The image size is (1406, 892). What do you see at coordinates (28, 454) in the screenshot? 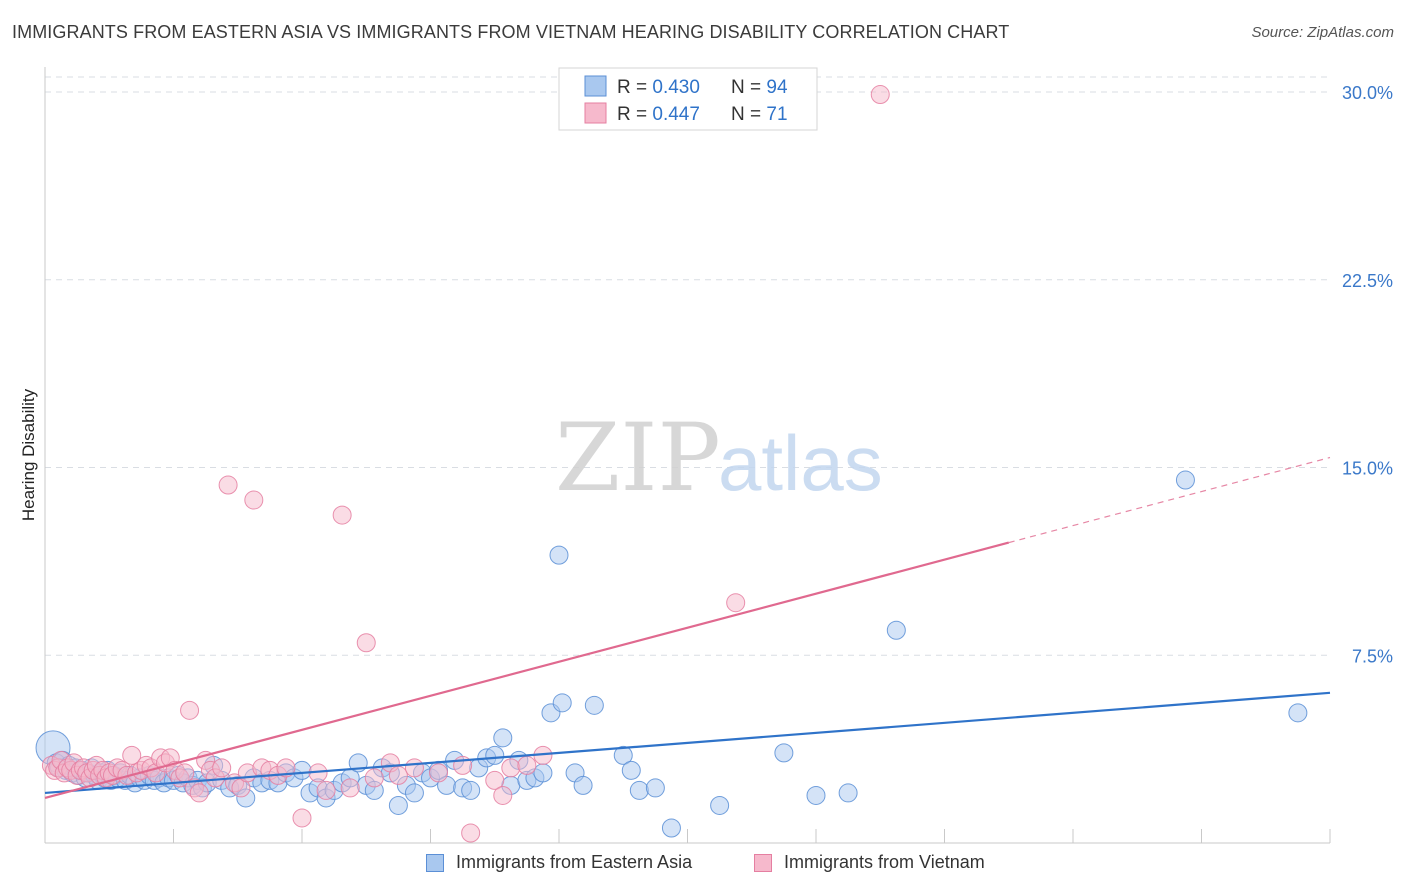
I see `y-axis-label: Hearing Disability` at bounding box center [28, 454].